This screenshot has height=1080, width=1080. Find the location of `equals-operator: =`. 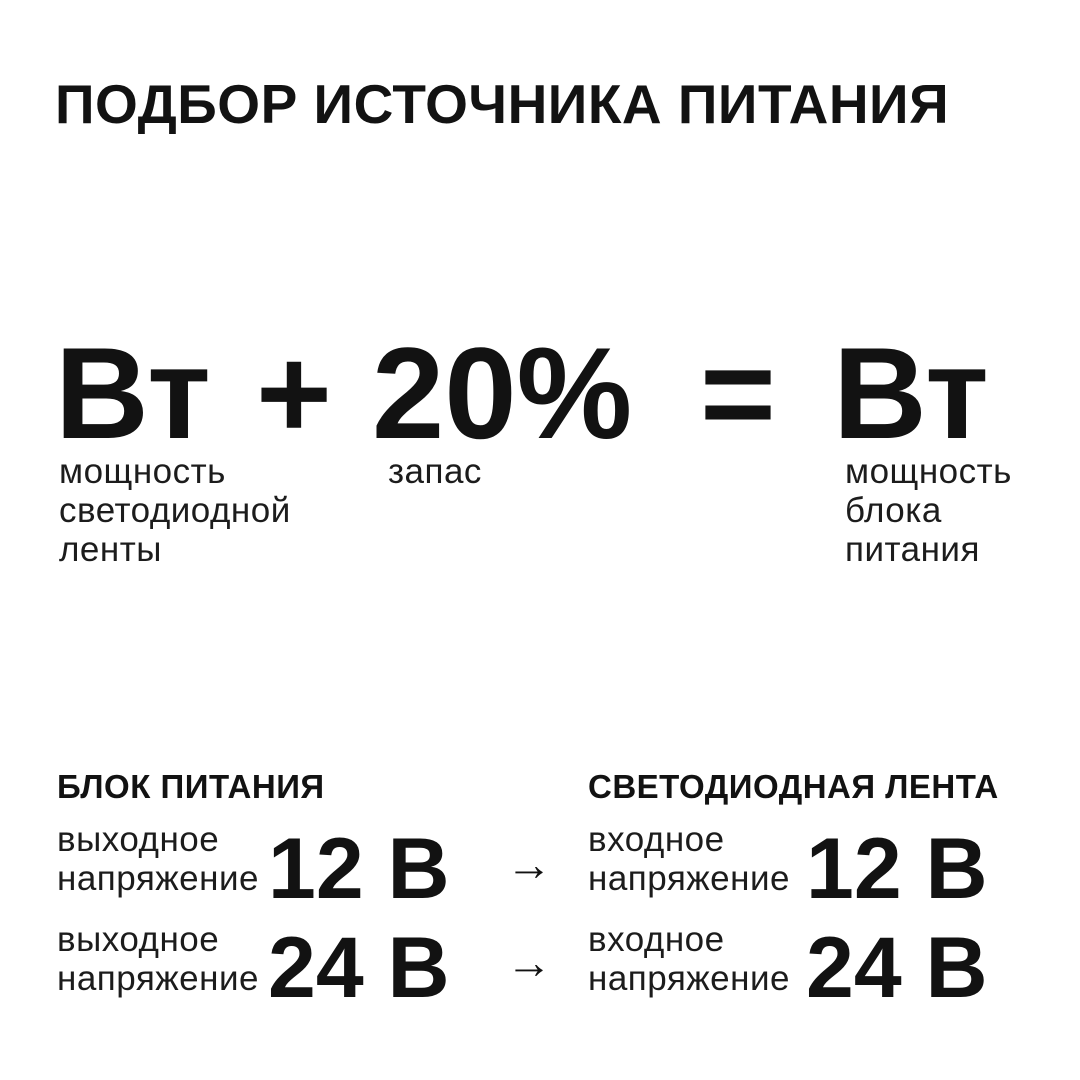

equals-operator: = is located at coordinates (738, 393).